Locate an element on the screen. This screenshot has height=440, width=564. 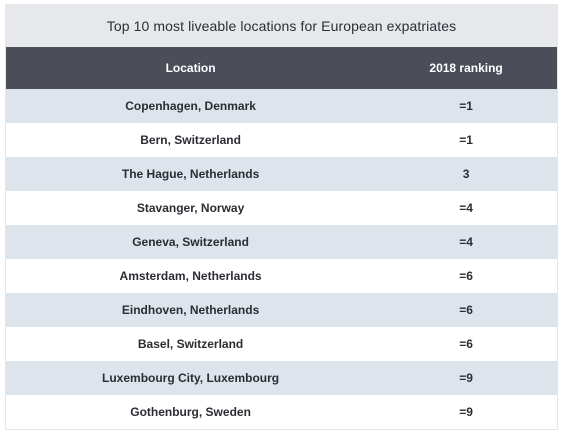
ranking-cell: 3 is located at coordinates (466, 174).